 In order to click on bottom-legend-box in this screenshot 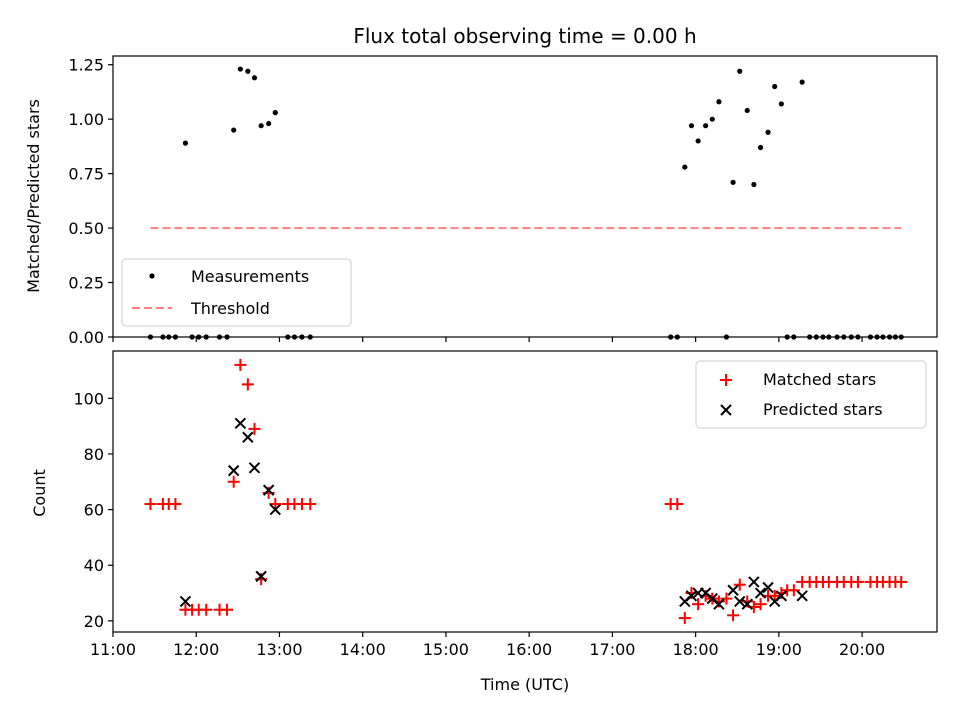, I will do `click(811, 394)`.